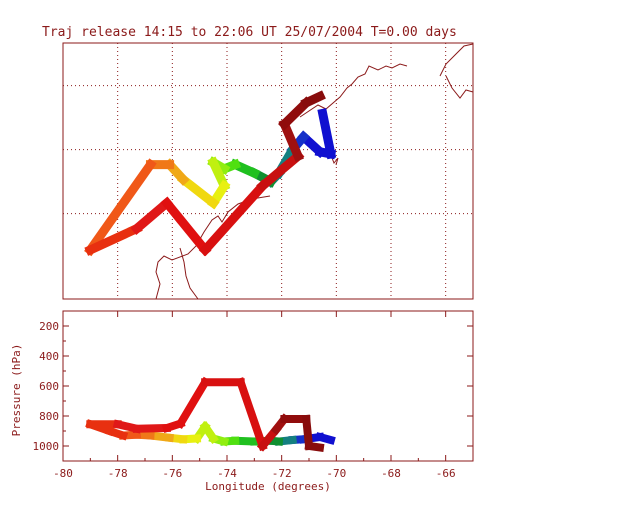 The height and width of the screenshot is (512, 640). I want to click on x-tick-label-4: -72, so click(282, 473).